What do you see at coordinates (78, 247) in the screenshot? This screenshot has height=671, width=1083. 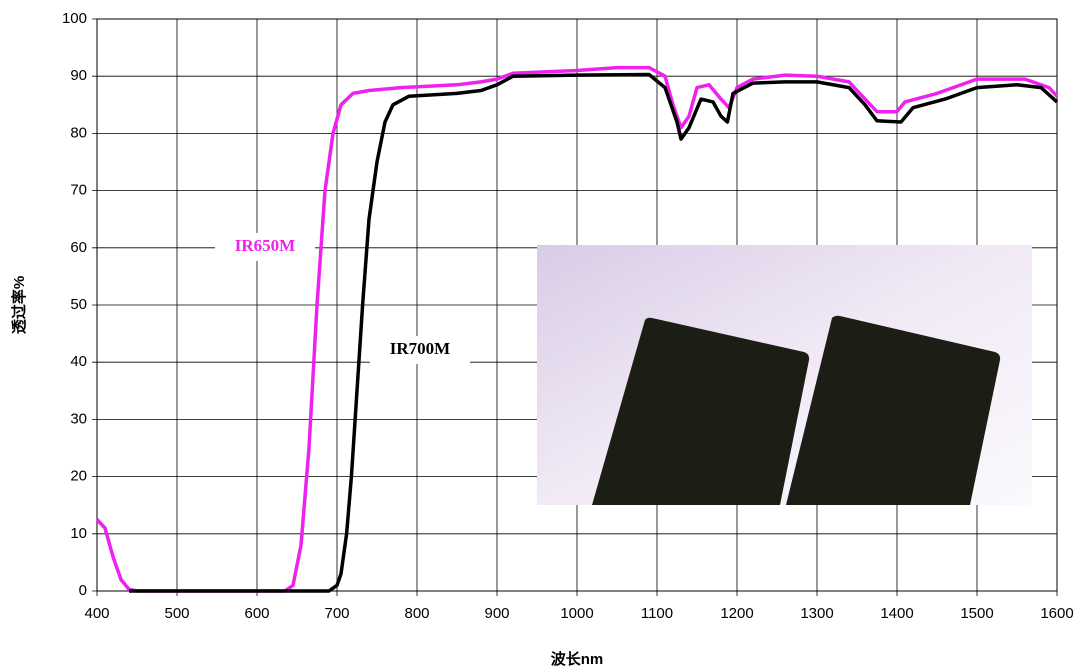 I see `y-tick-label: 60` at bounding box center [78, 247].